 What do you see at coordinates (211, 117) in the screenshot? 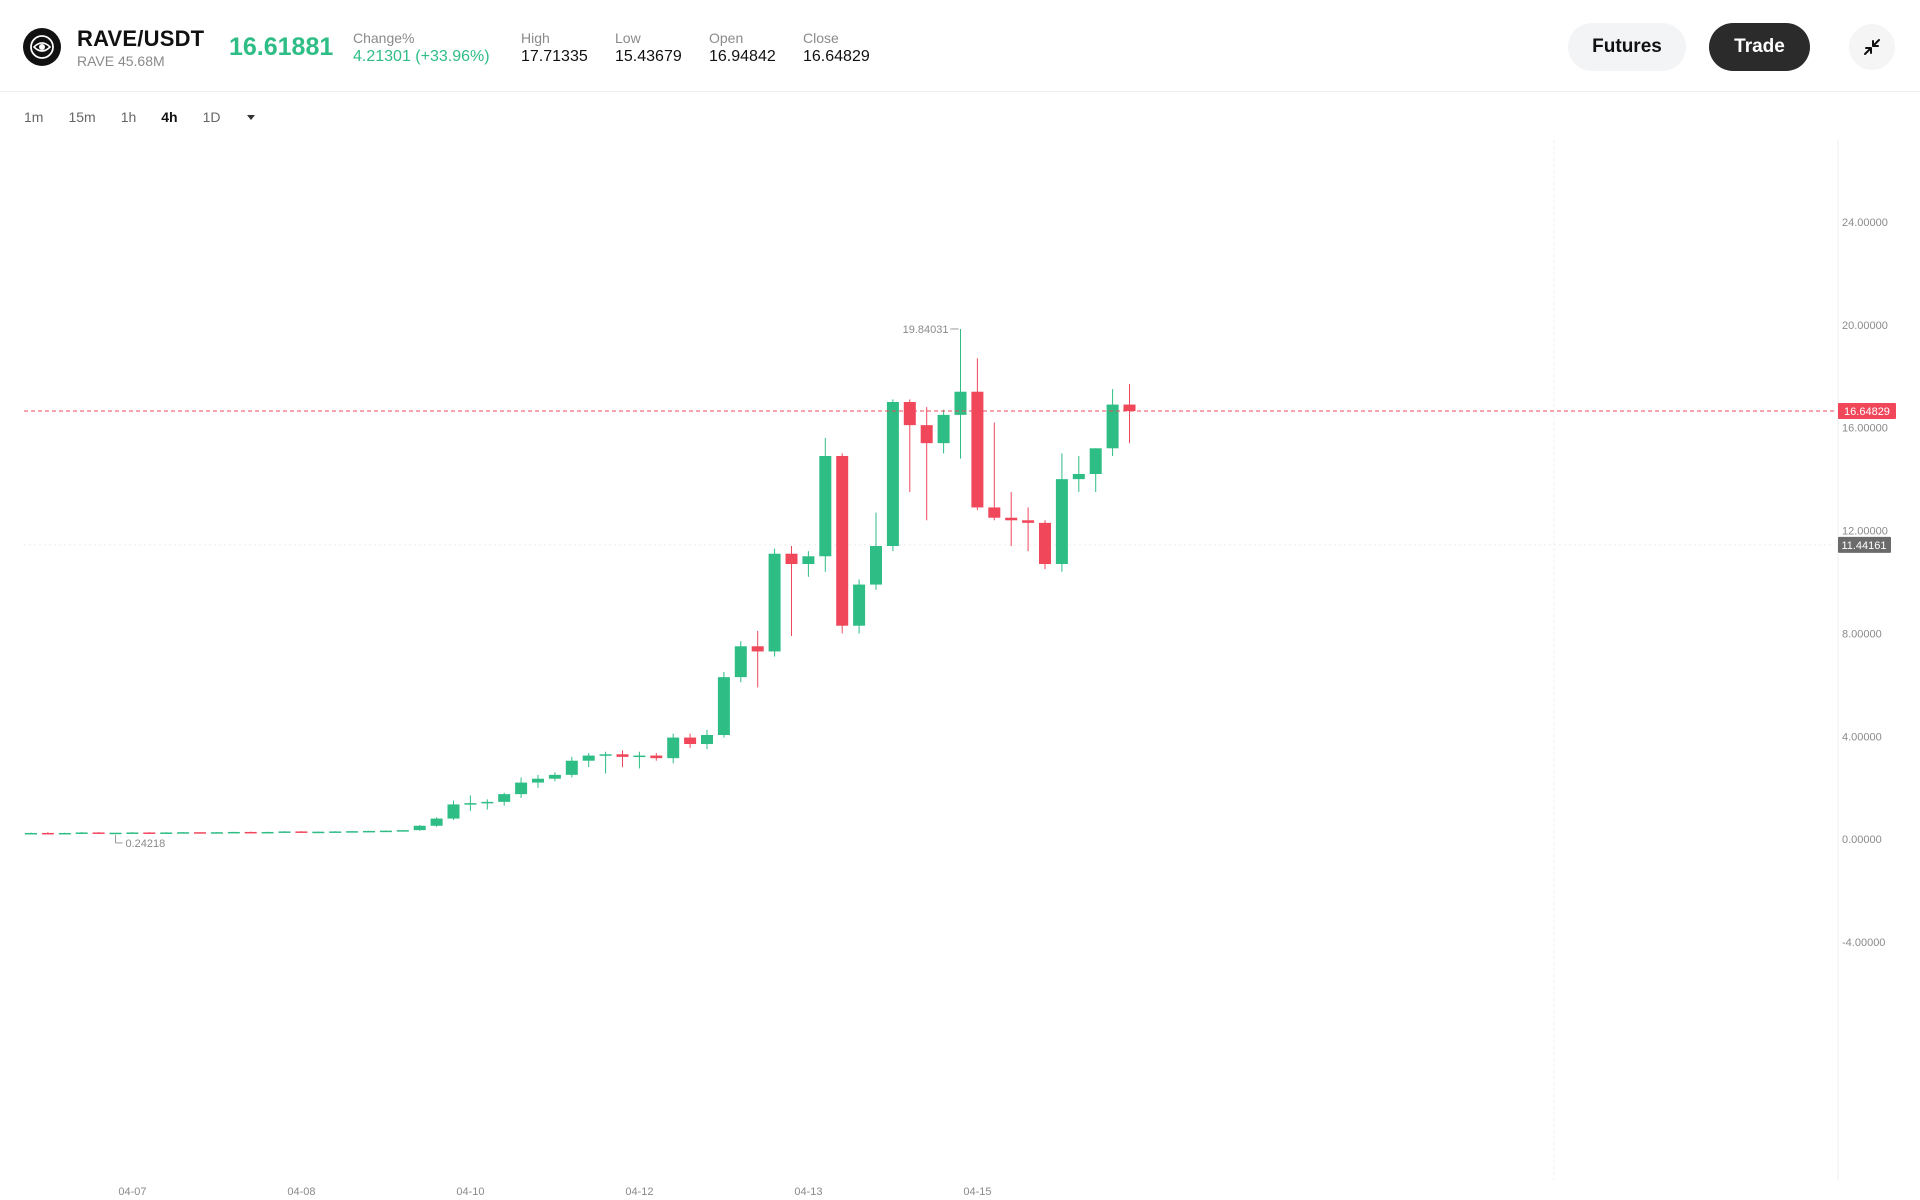
I see `interval-1d: 1D` at bounding box center [211, 117].